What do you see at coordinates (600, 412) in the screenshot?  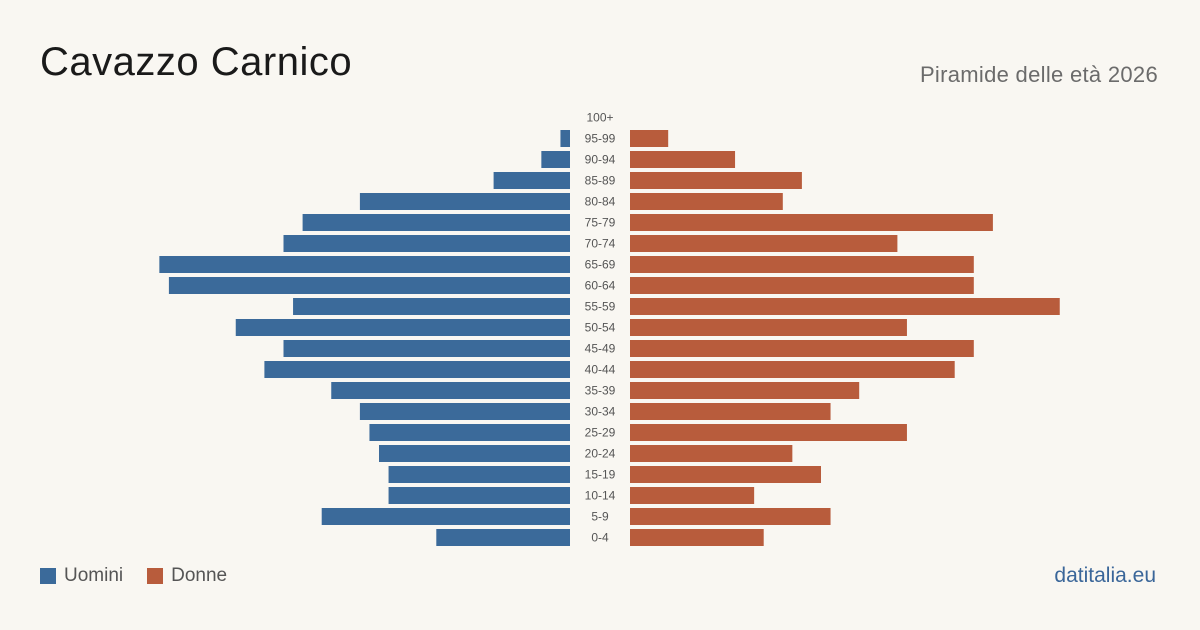 I see `age-label-30-34: 30-34` at bounding box center [600, 412].